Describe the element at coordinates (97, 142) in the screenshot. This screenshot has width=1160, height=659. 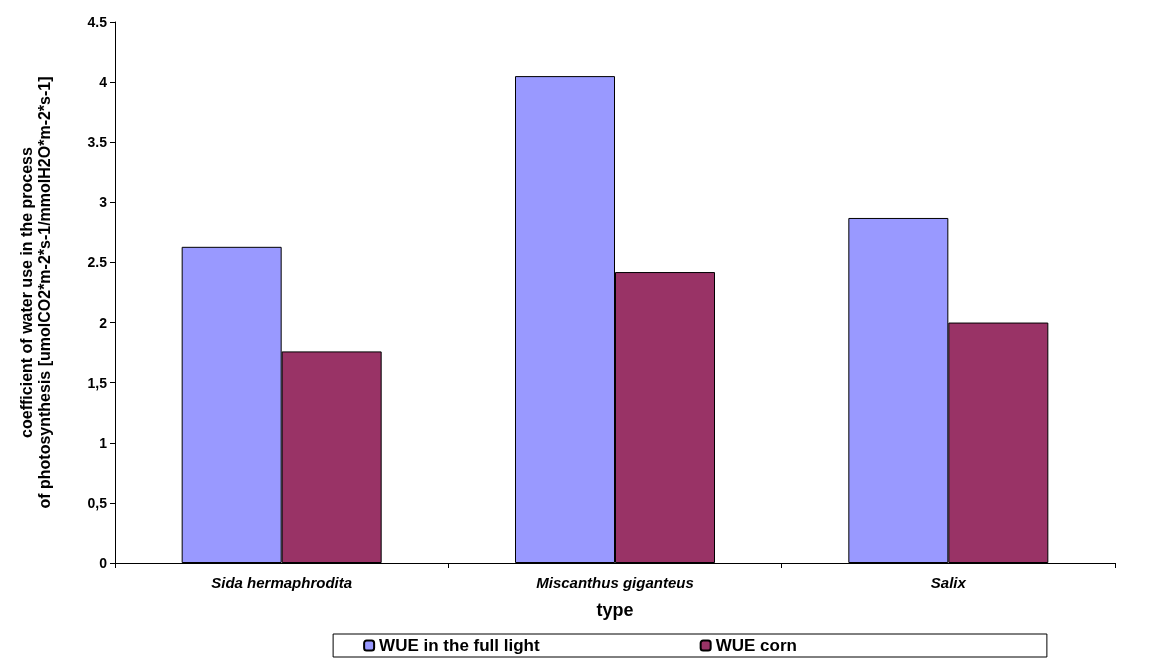
I see `y-tick-label: 3.5` at that location.